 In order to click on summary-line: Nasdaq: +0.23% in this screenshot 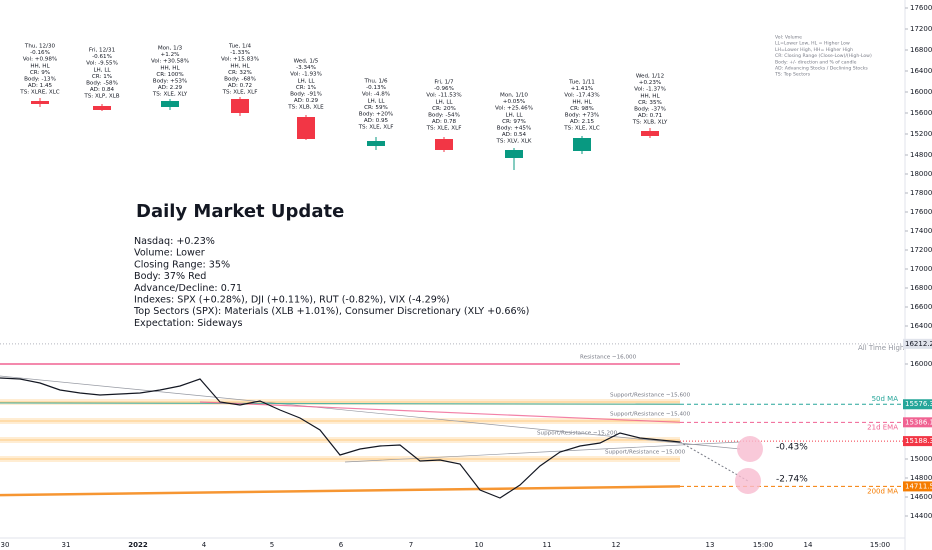, I will do `click(174, 241)`.